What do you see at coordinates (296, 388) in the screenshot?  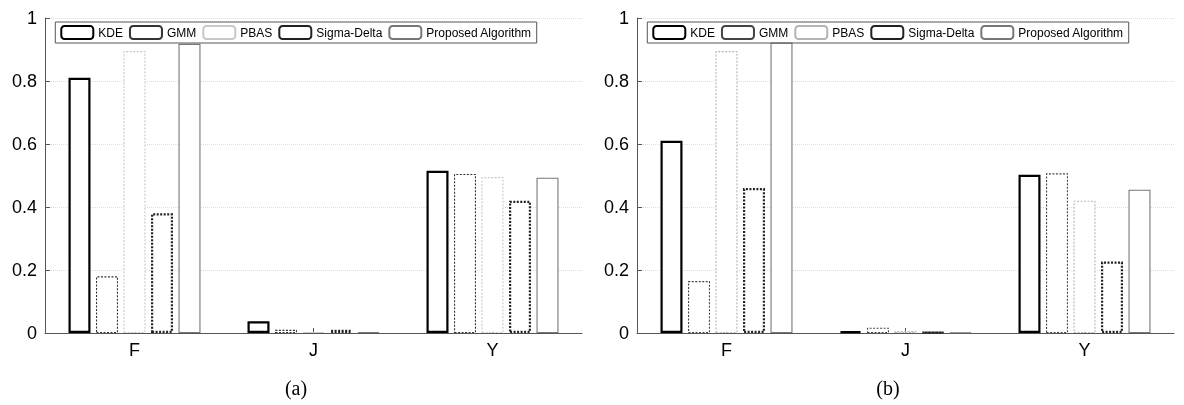 I see `text: (a)` at bounding box center [296, 388].